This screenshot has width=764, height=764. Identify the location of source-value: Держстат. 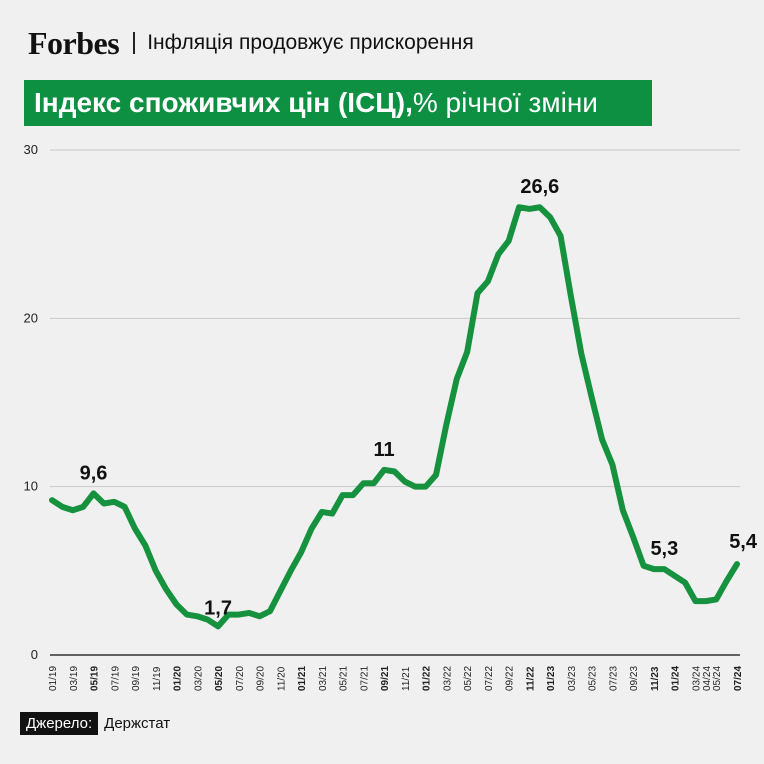
(137, 723).